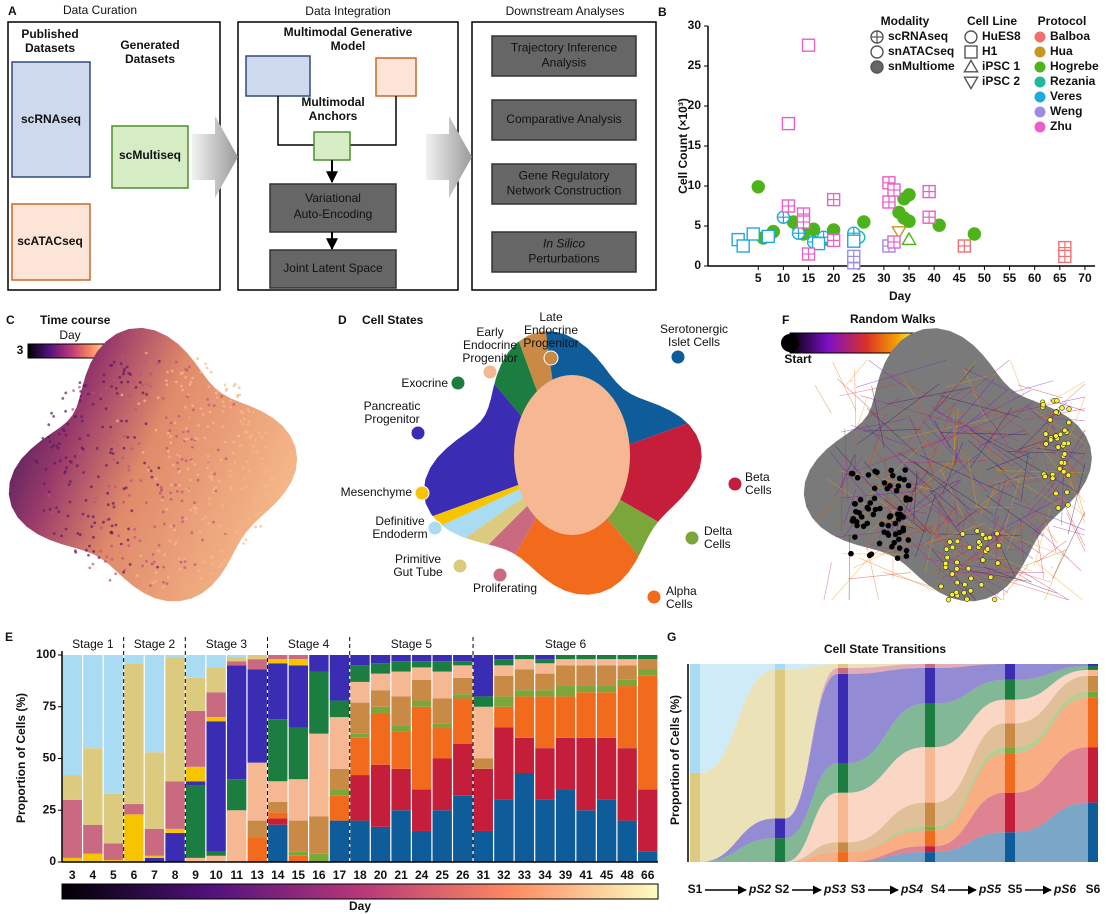 The height and width of the screenshot is (914, 1106). What do you see at coordinates (607, 875) in the screenshot?
I see `x-tick-label: 45` at bounding box center [607, 875].